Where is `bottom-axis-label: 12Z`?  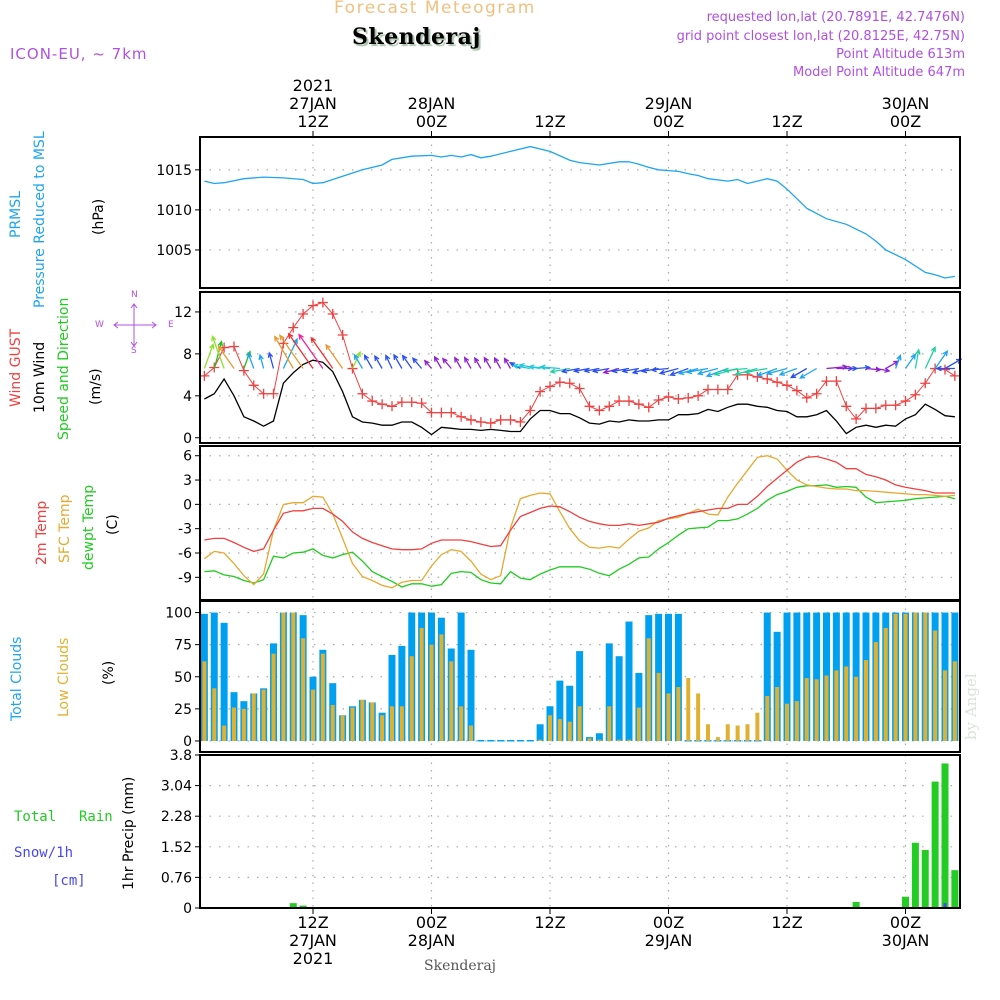 bottom-axis-label: 12Z is located at coordinates (312, 922).